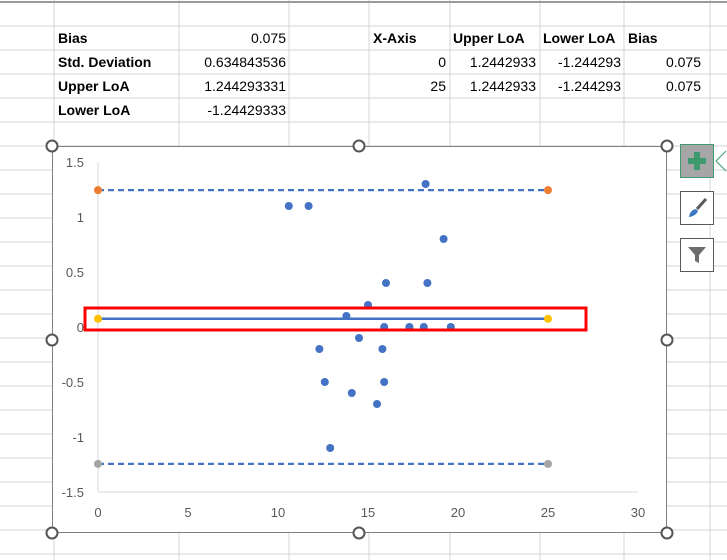  Describe the element at coordinates (721, 161) in the screenshot. I see `flyout-pointer-icon` at that location.